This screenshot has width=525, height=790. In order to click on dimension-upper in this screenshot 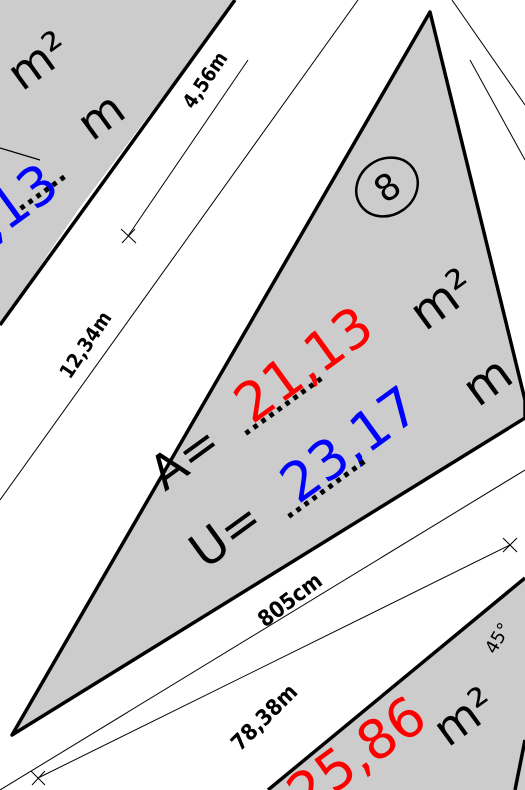, I will do `click(184, 151)`.